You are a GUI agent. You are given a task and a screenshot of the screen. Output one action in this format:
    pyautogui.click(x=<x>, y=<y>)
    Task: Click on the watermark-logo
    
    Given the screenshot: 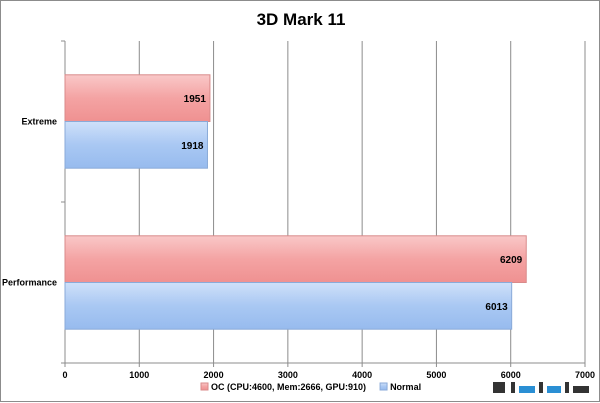 What is the action you would take?
    pyautogui.click(x=541, y=388)
    